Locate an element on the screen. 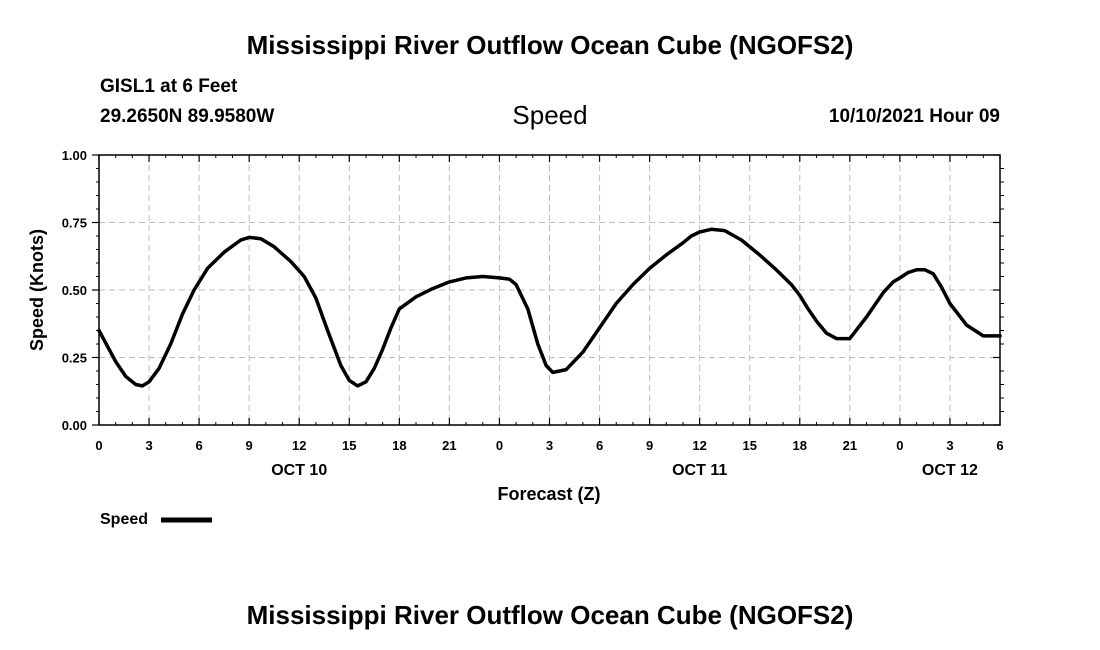 Image resolution: width=1100 pixels, height=650 pixels. y-axis-title: Speed (Knots) is located at coordinates (37, 290).